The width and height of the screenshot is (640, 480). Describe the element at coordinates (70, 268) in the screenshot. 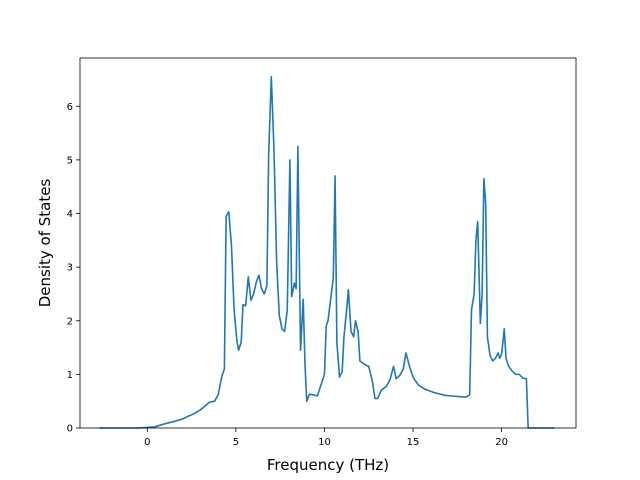

I see `y-tick-label: 3` at that location.